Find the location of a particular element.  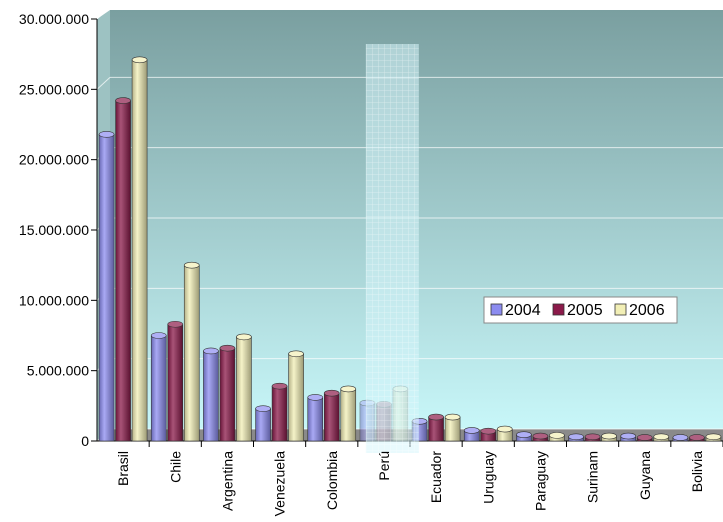

legend-label: 2006 is located at coordinates (647, 310).